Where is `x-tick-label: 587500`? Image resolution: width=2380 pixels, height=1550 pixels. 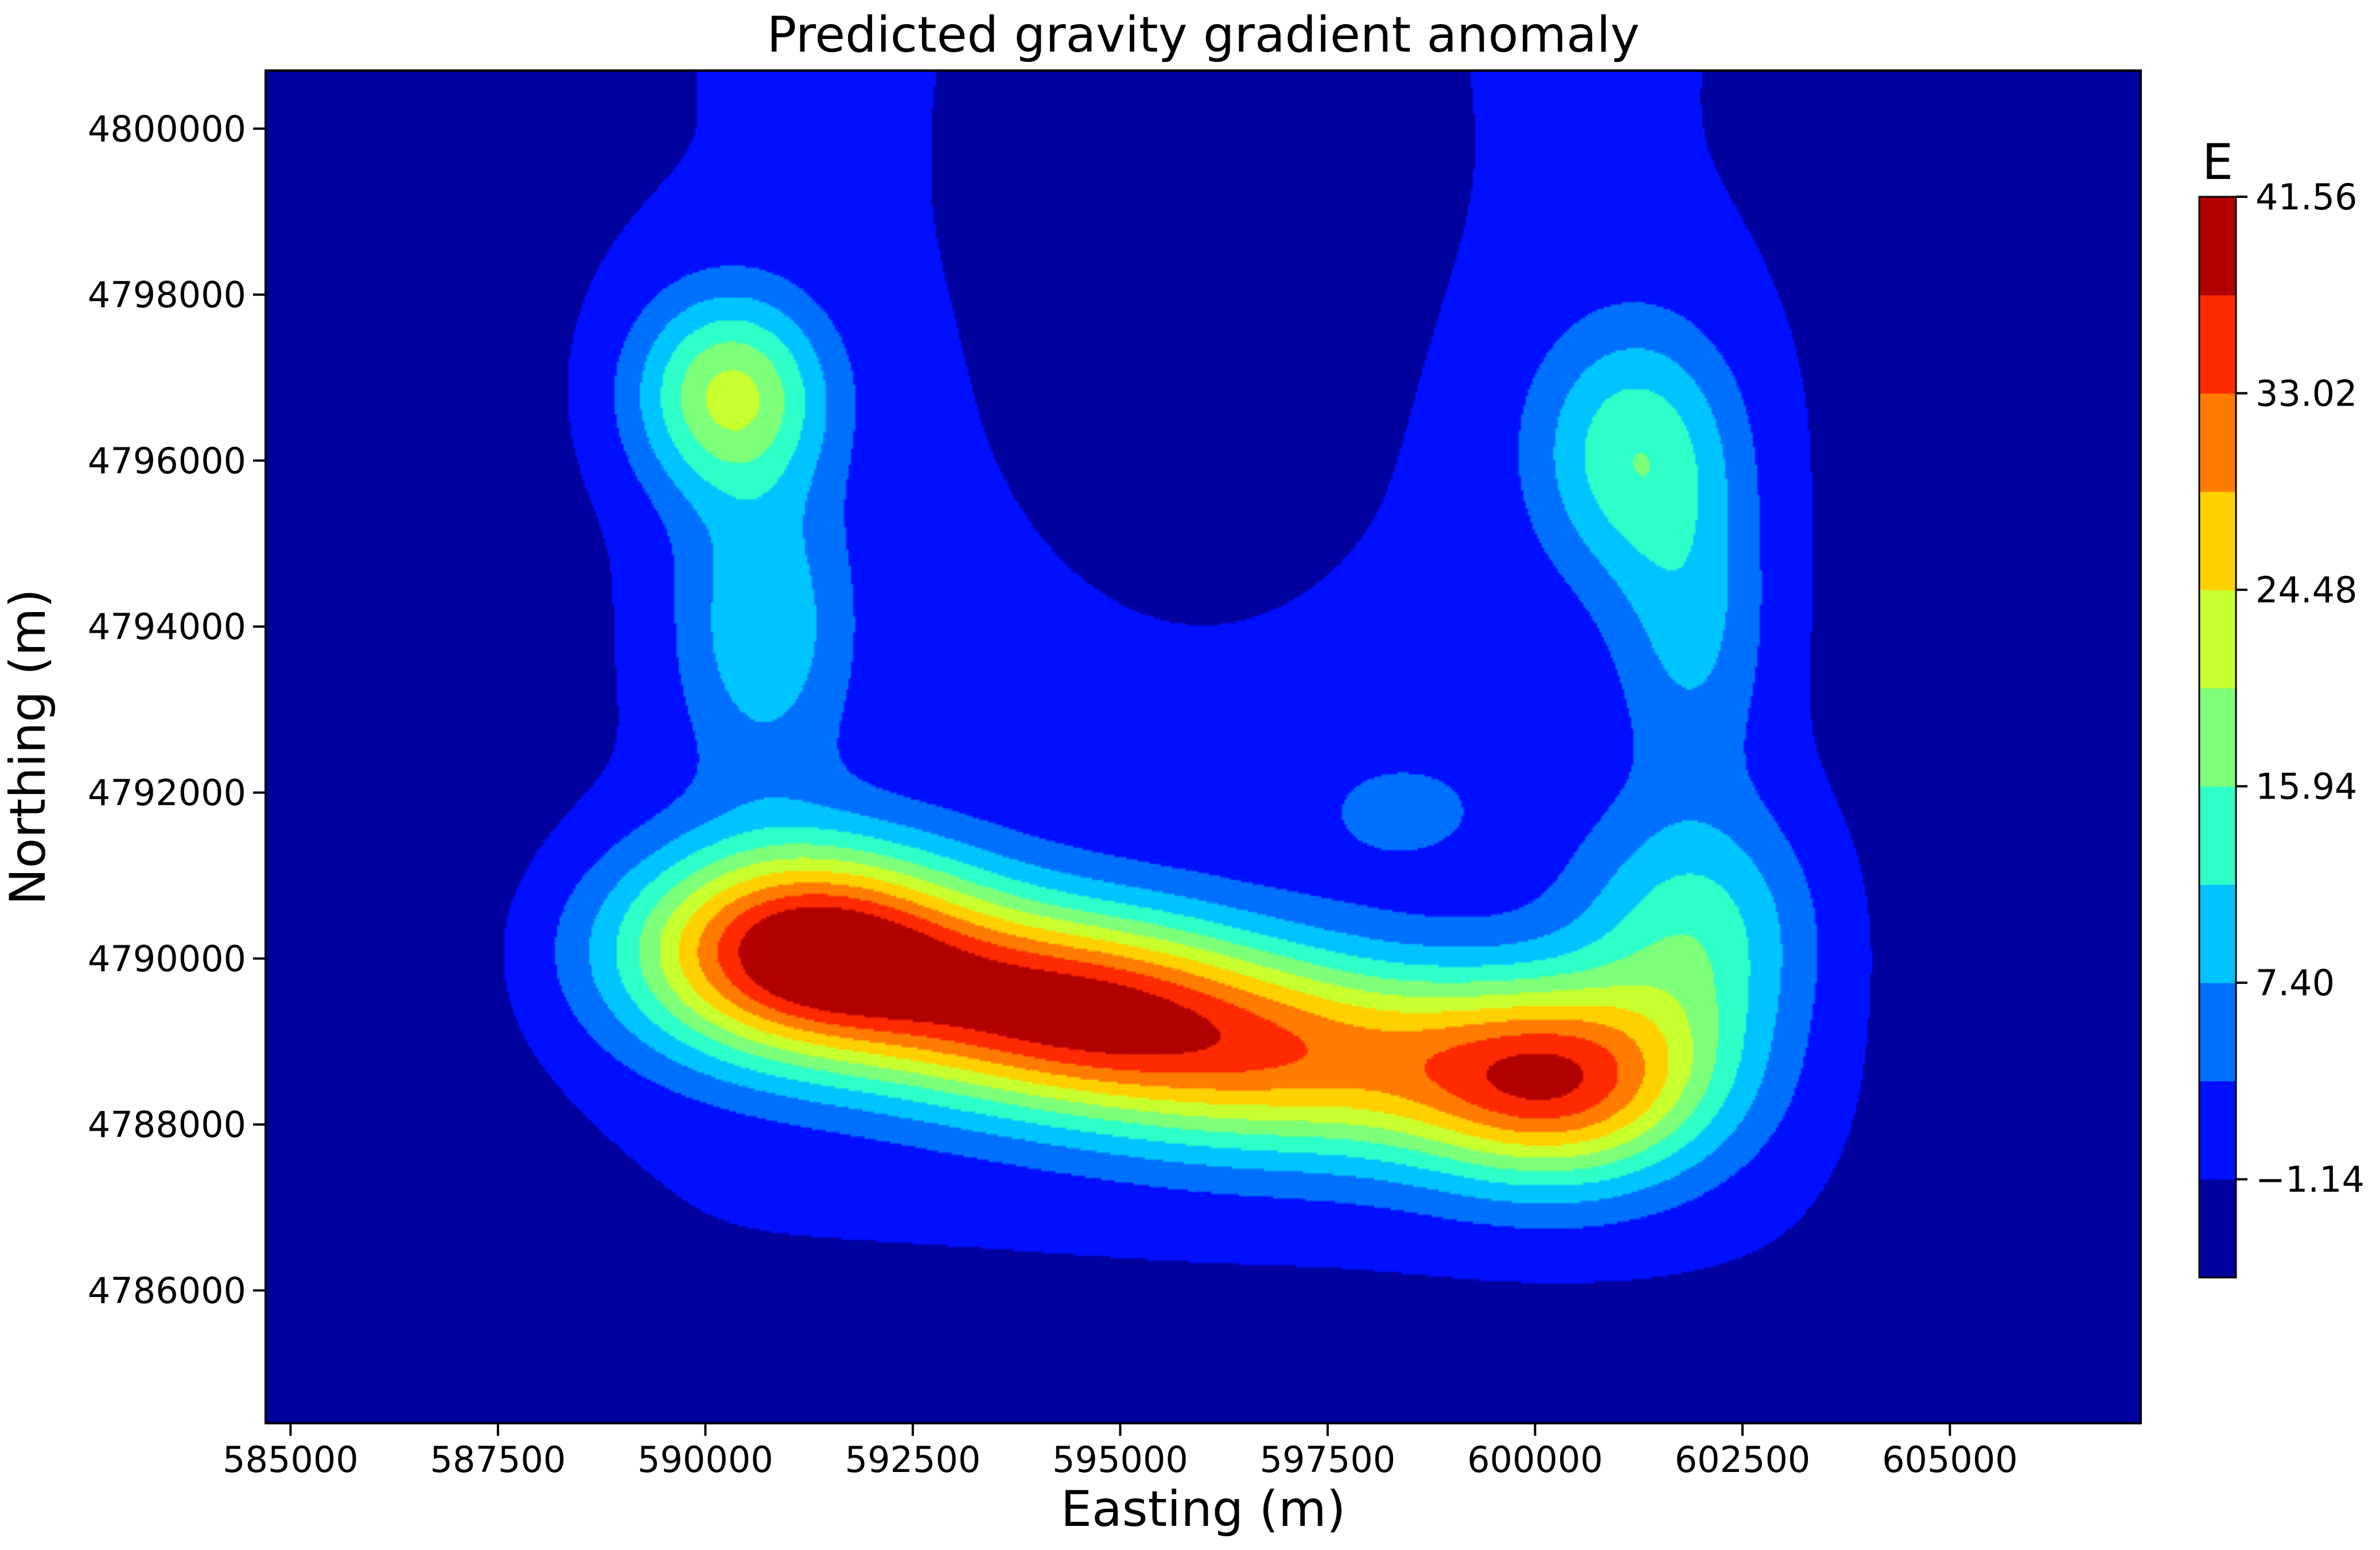
x-tick-label: 587500 is located at coordinates (498, 1460).